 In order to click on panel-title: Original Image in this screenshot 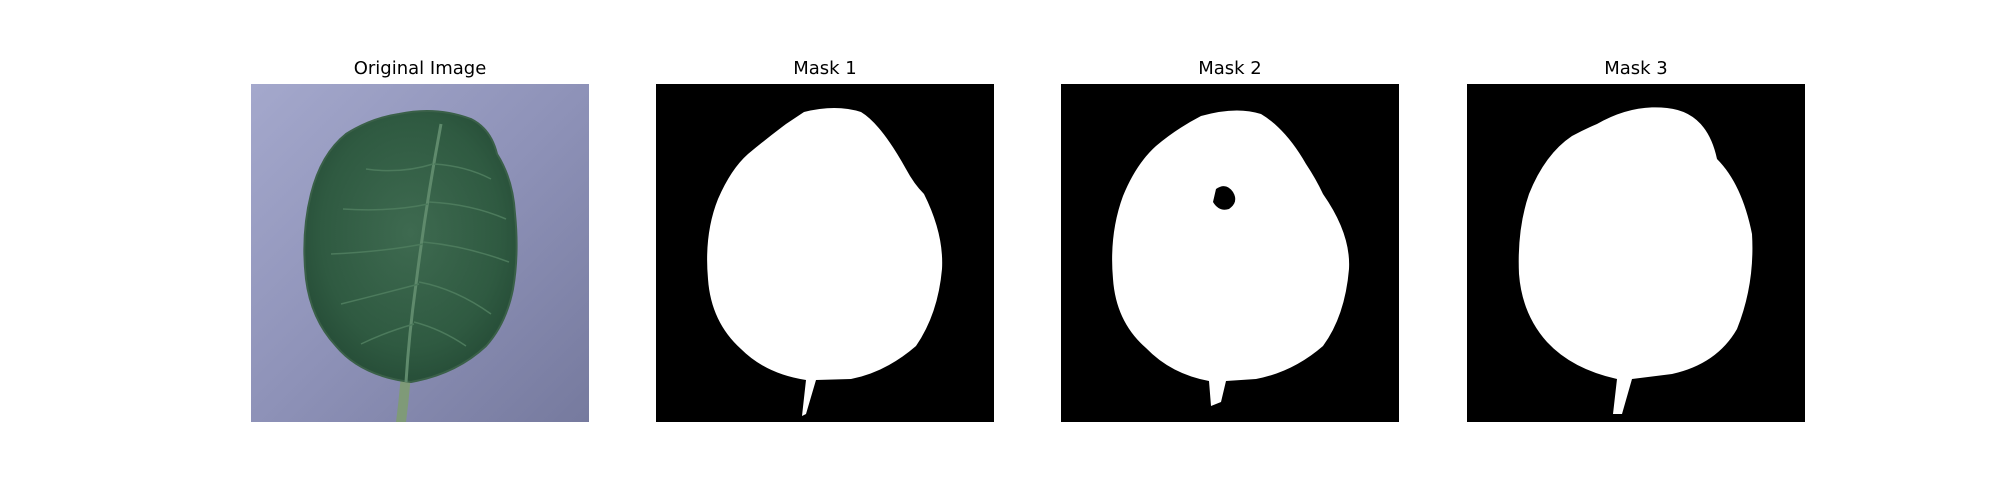, I will do `click(420, 68)`.